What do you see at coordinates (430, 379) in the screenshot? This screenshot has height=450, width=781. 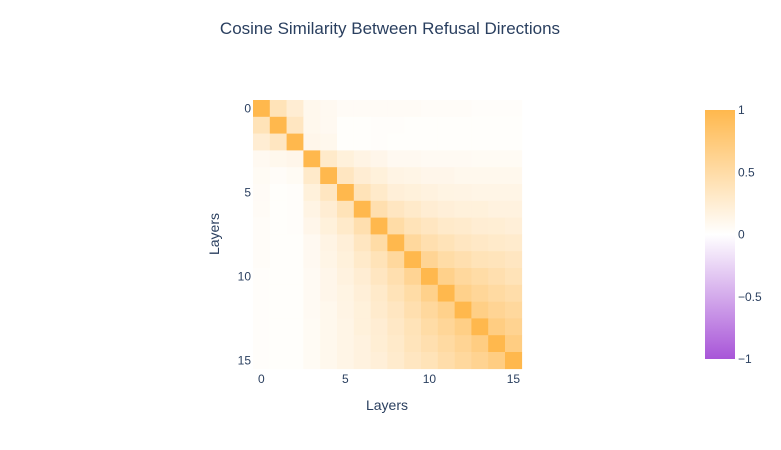 I see `x-tick-label: 10` at bounding box center [430, 379].